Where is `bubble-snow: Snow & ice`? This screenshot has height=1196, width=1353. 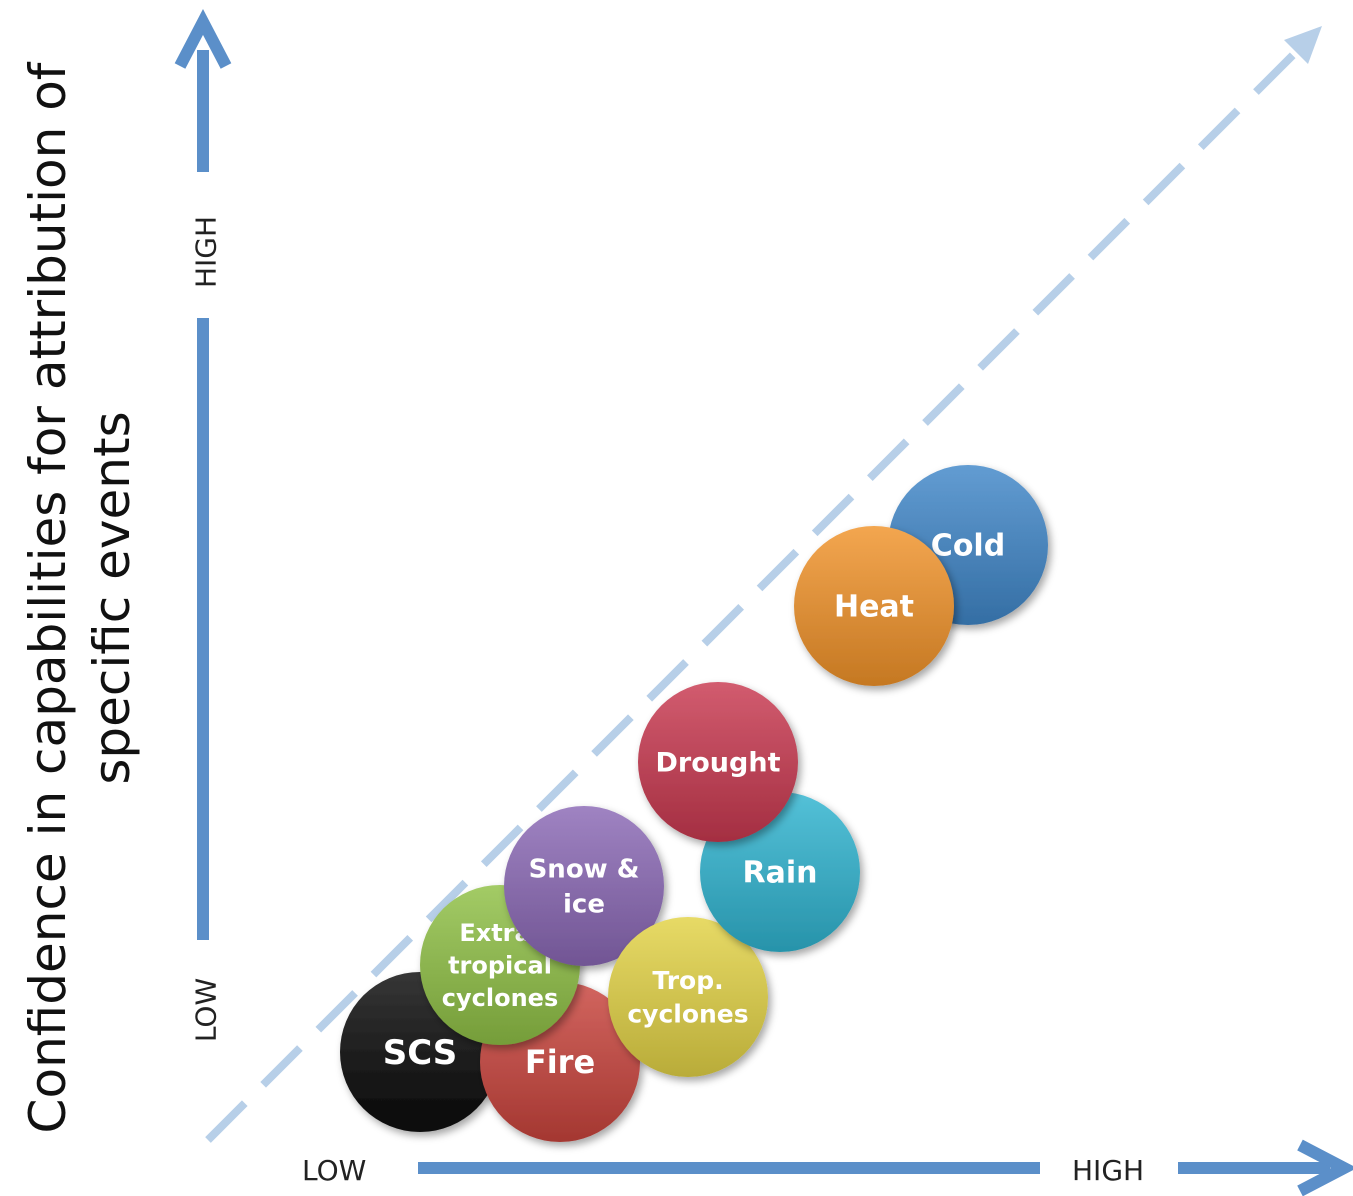 bubble-snow: Snow & ice is located at coordinates (584, 886).